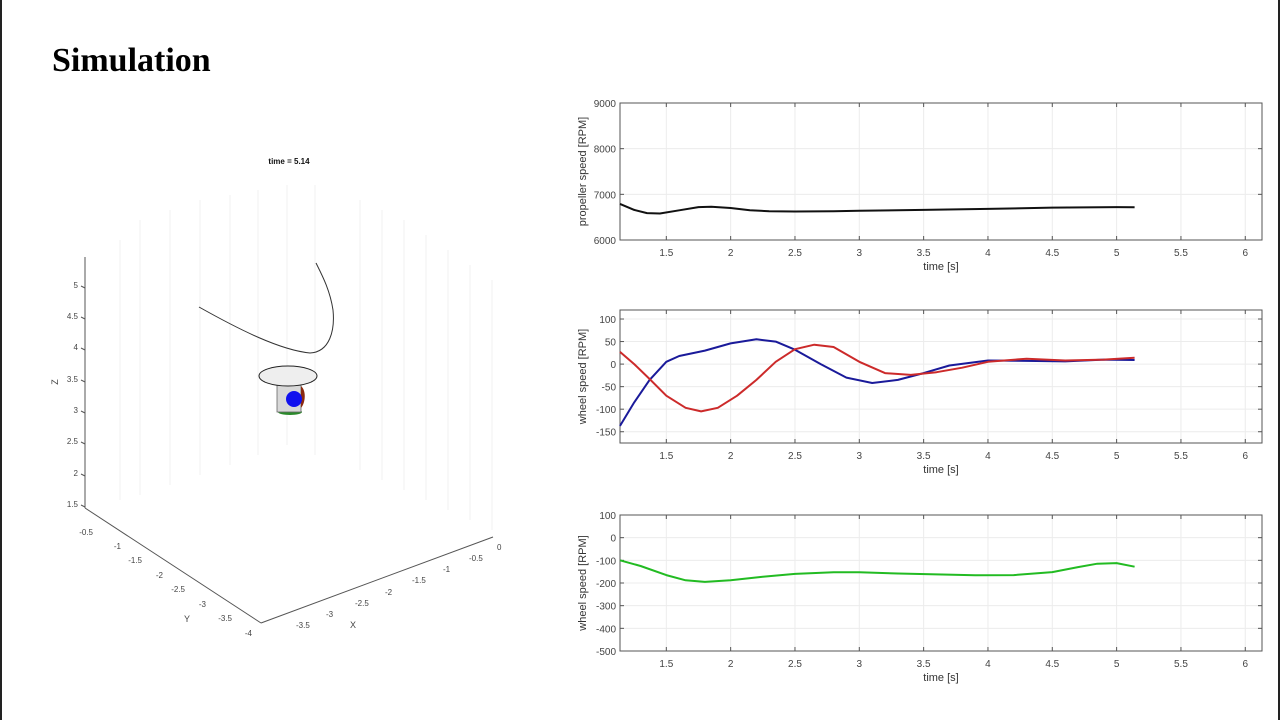  What do you see at coordinates (606, 584) in the screenshot?
I see `y-tick-label: -200` at bounding box center [606, 584].